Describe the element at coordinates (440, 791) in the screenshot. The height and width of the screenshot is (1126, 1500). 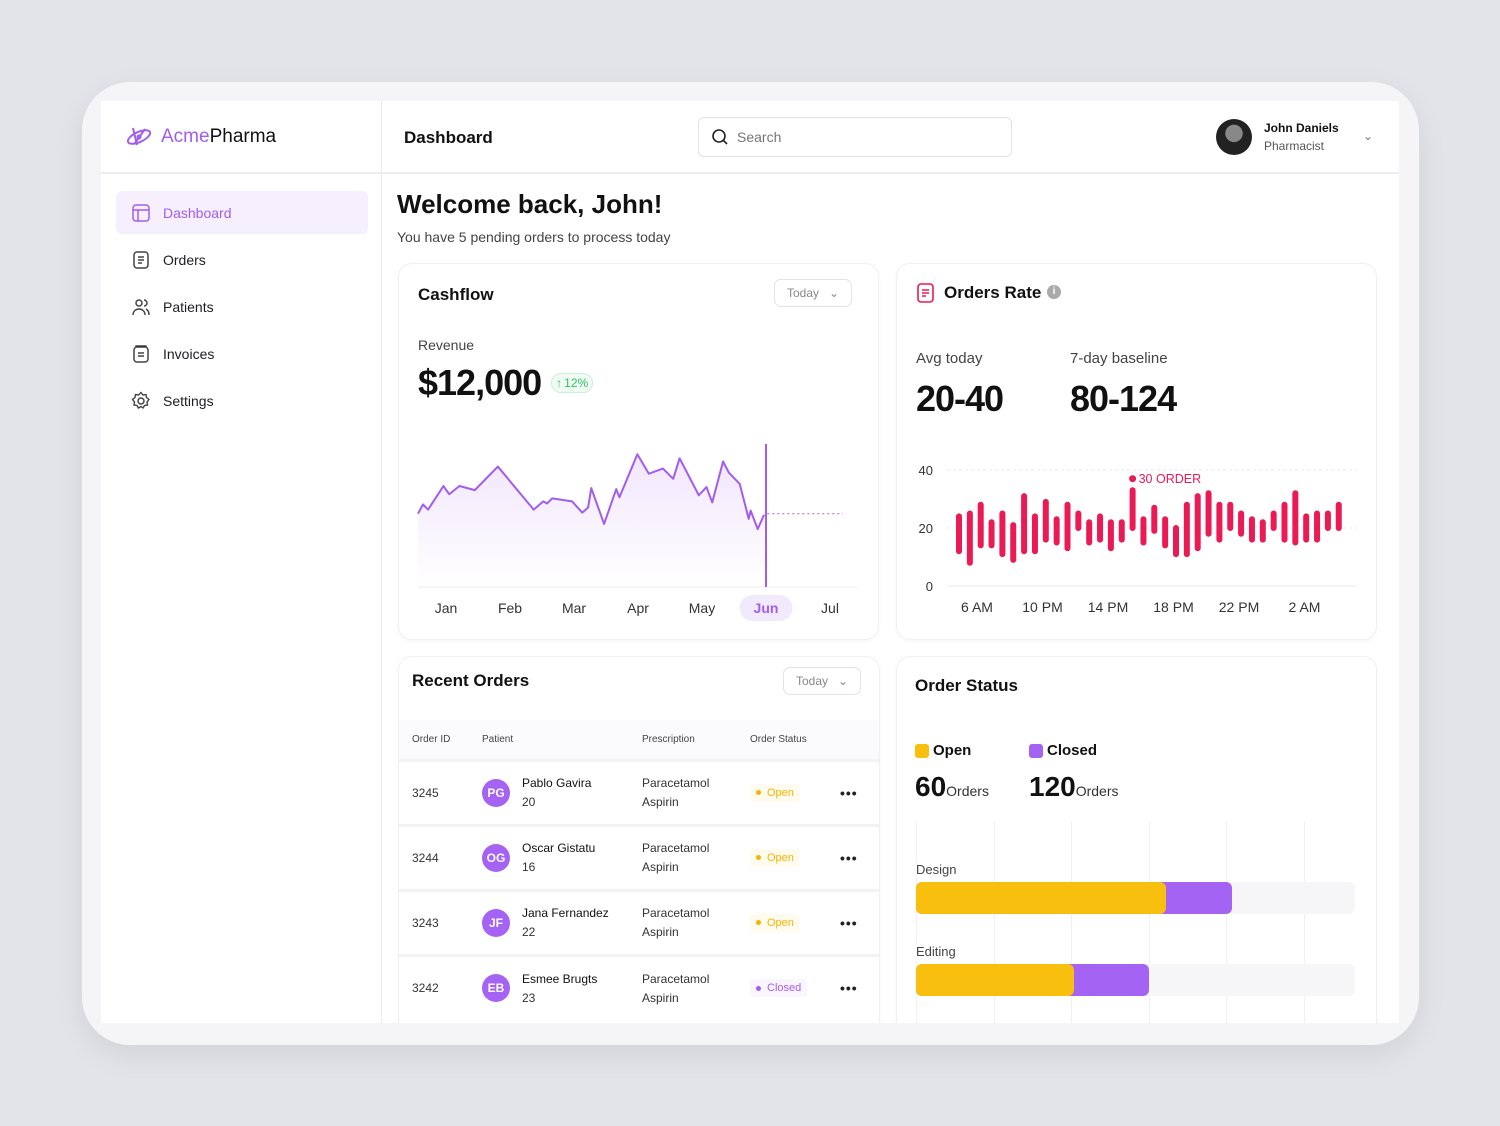
I see `order-id: 3245` at that location.